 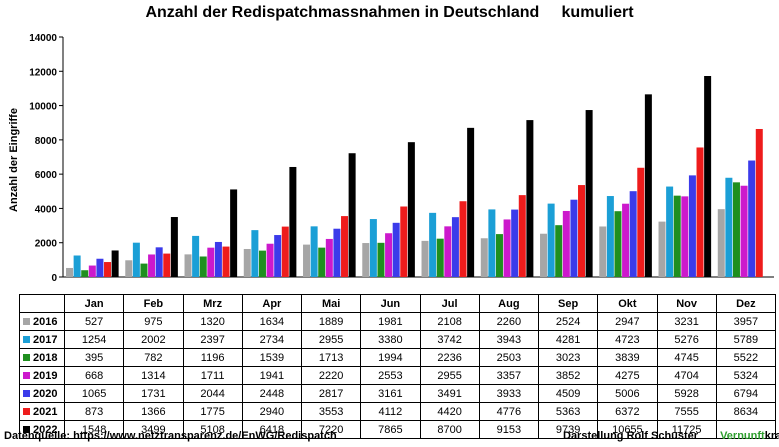 What do you see at coordinates (509, 339) in the screenshot?
I see `table-cell: 3943` at bounding box center [509, 339].